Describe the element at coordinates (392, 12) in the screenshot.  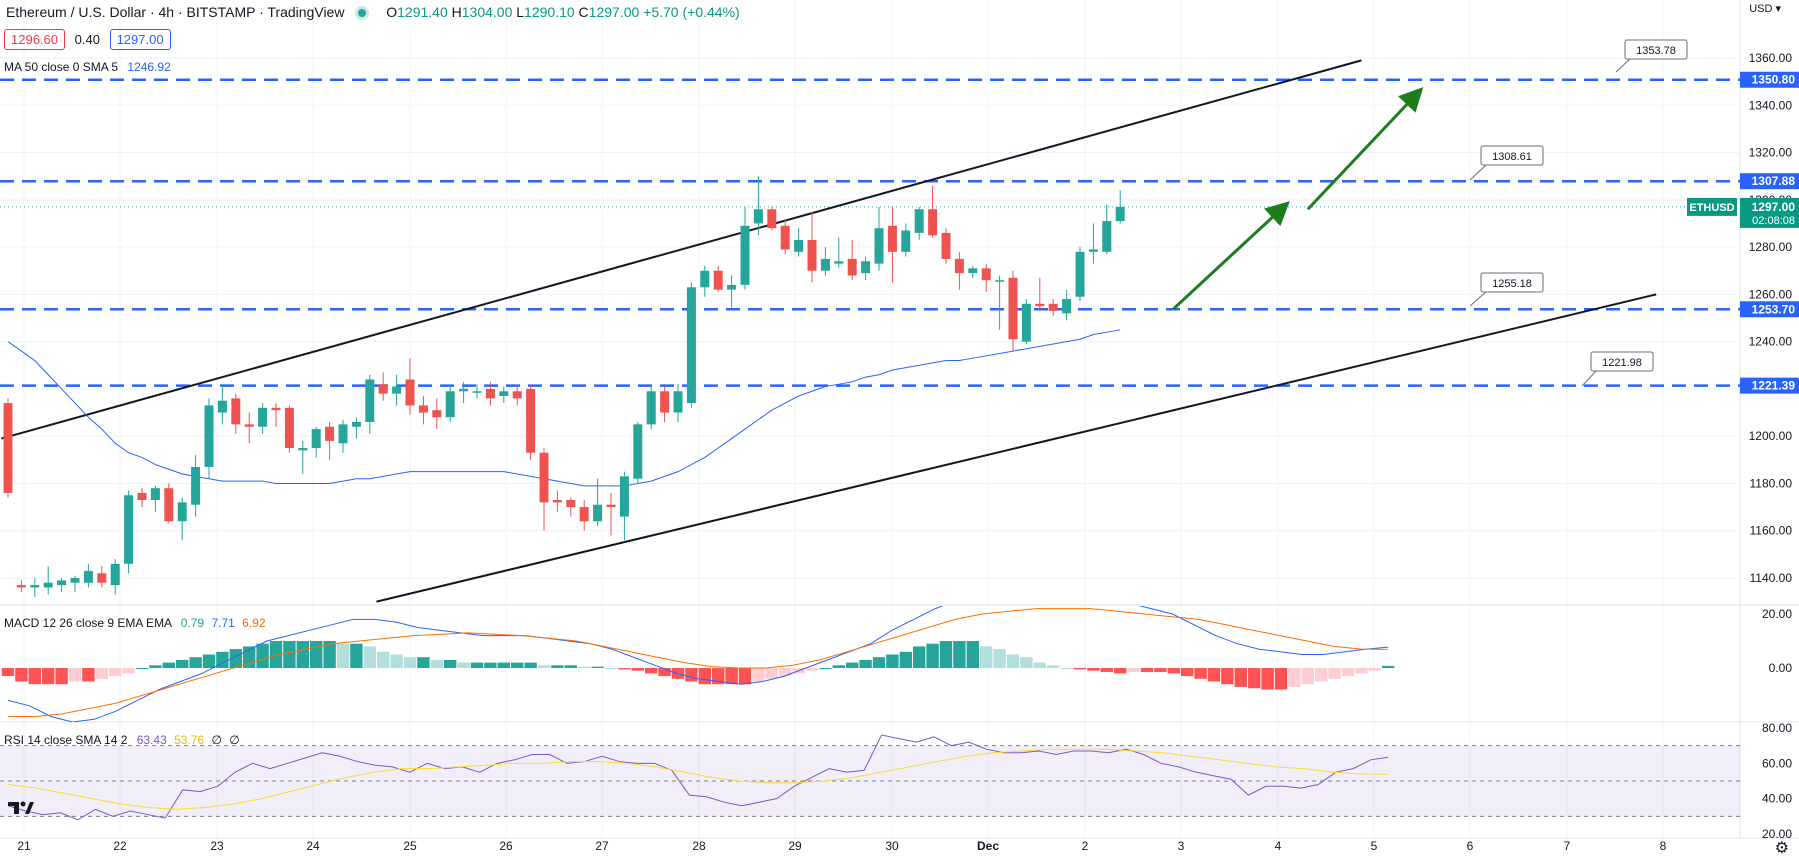
I see `open-label: O` at that location.